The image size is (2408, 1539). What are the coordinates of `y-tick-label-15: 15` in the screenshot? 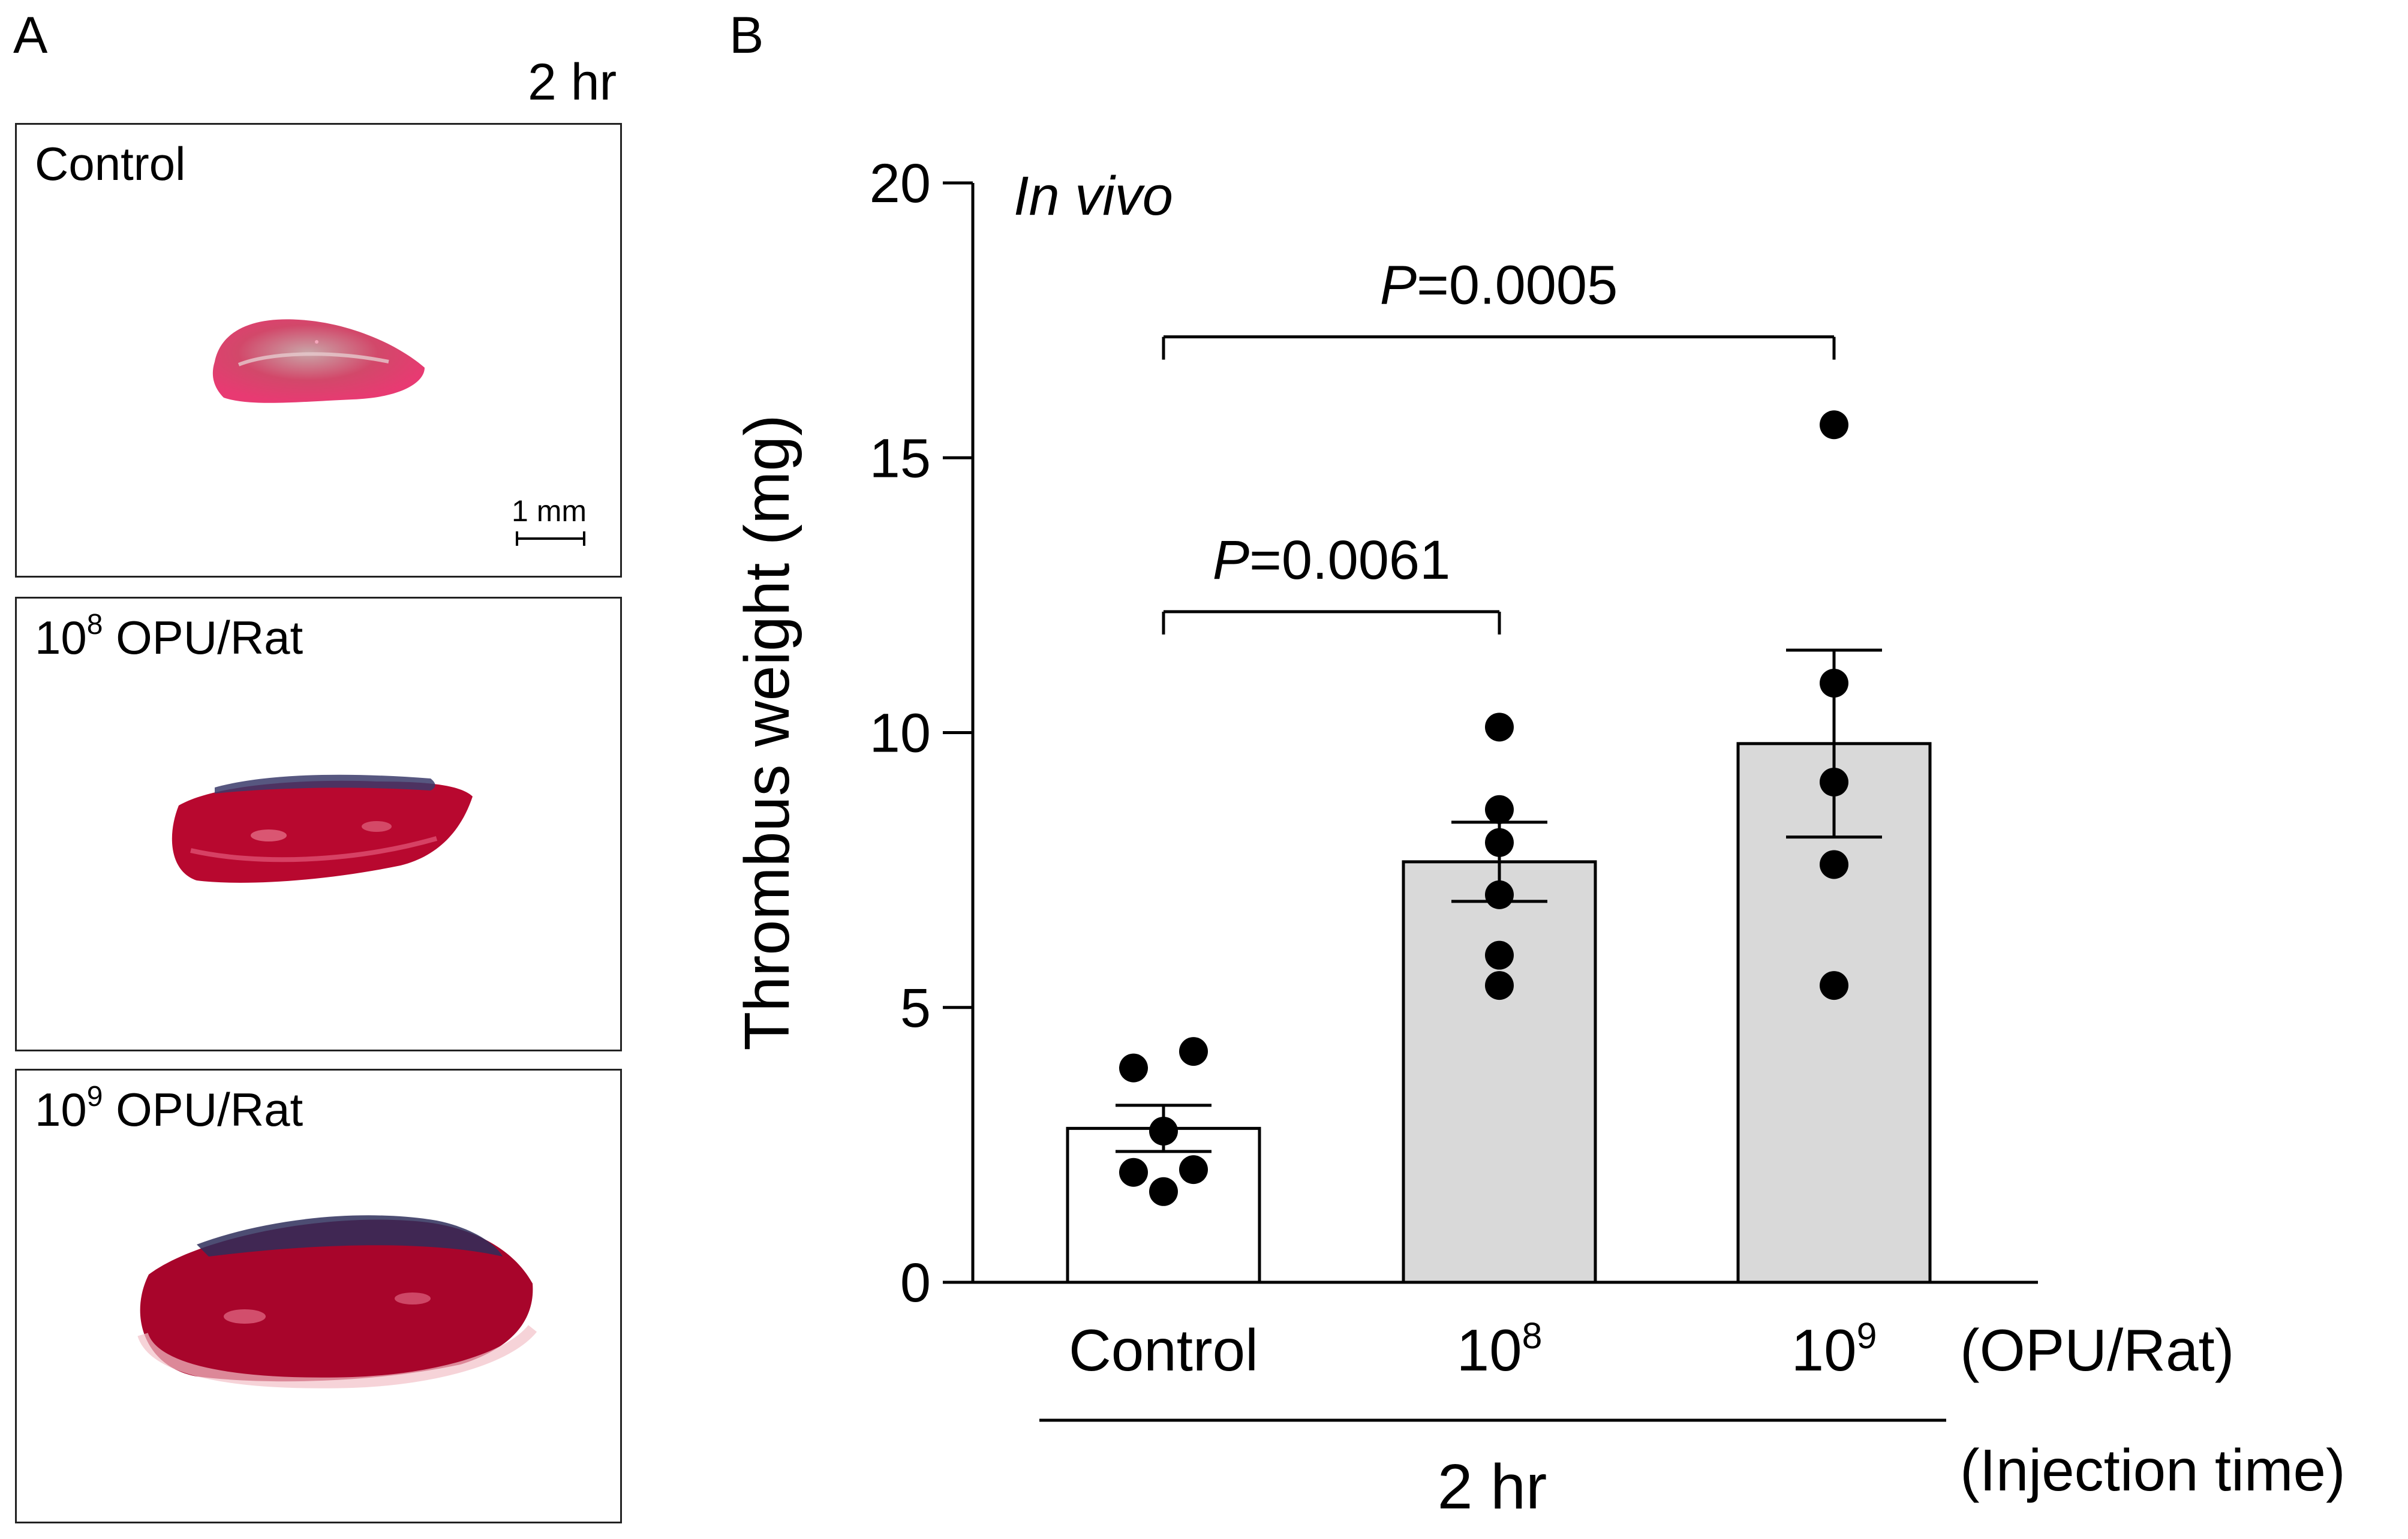 It's located at (900, 458).